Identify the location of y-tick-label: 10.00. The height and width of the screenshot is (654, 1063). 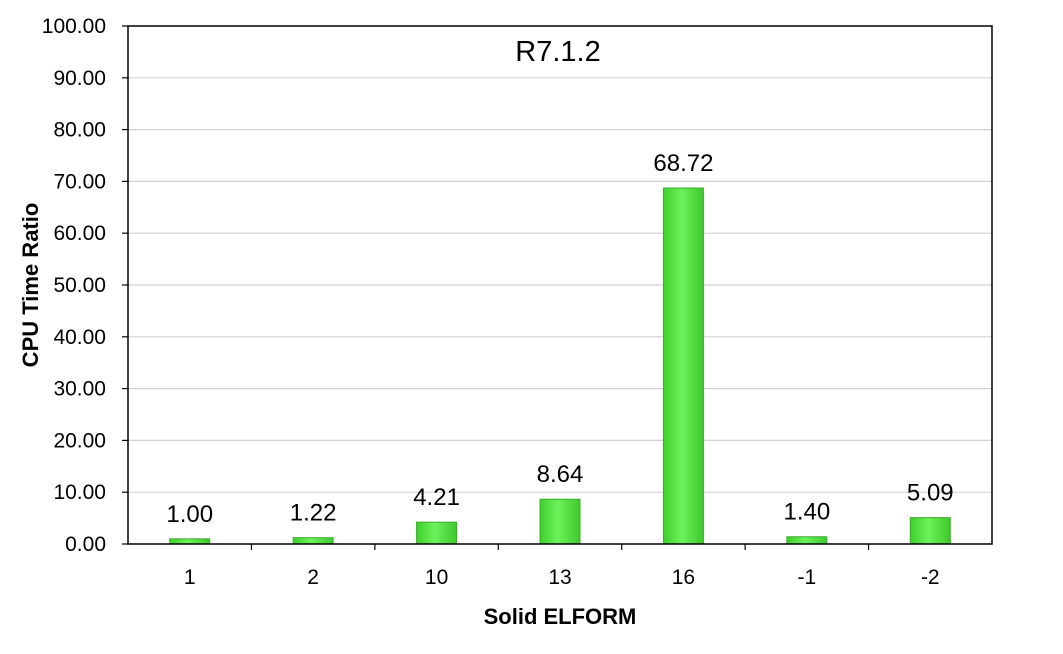
(79, 492).